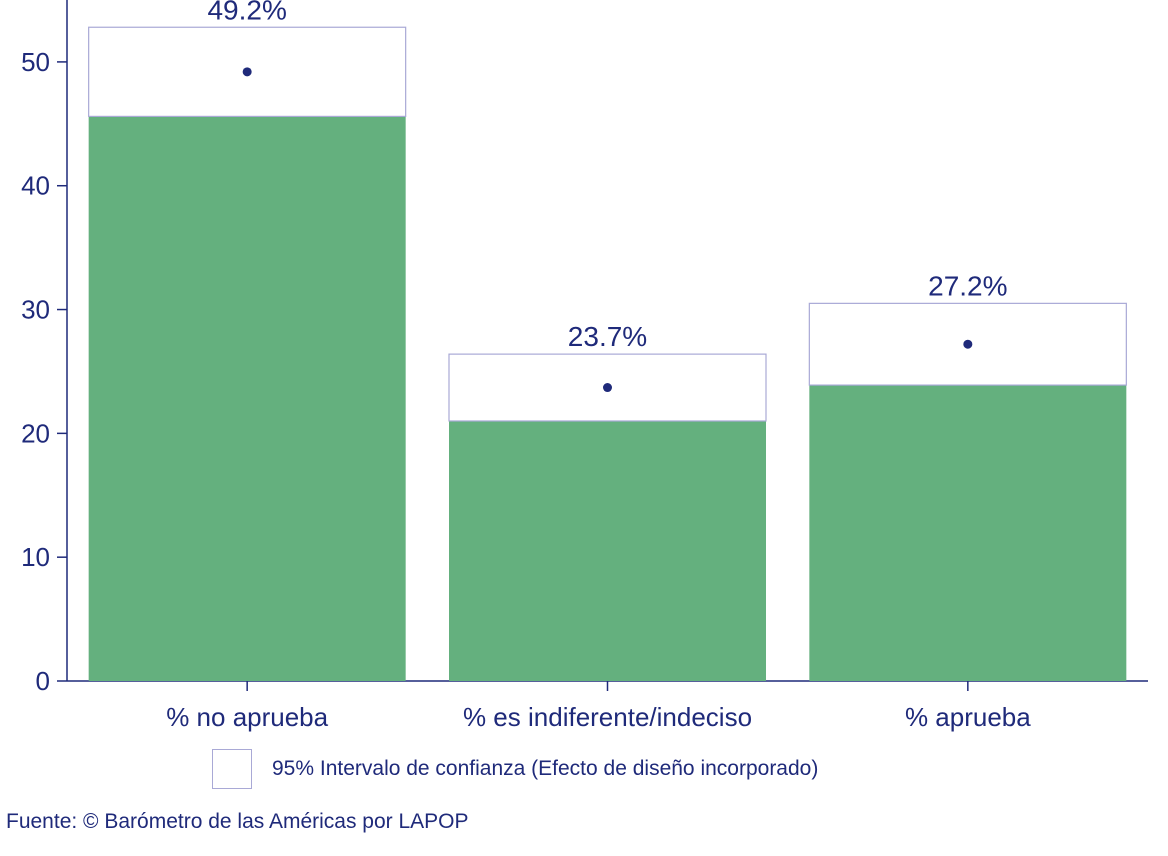  What do you see at coordinates (968, 717) in the screenshot?
I see `x-tick-label: % aprueba` at bounding box center [968, 717].